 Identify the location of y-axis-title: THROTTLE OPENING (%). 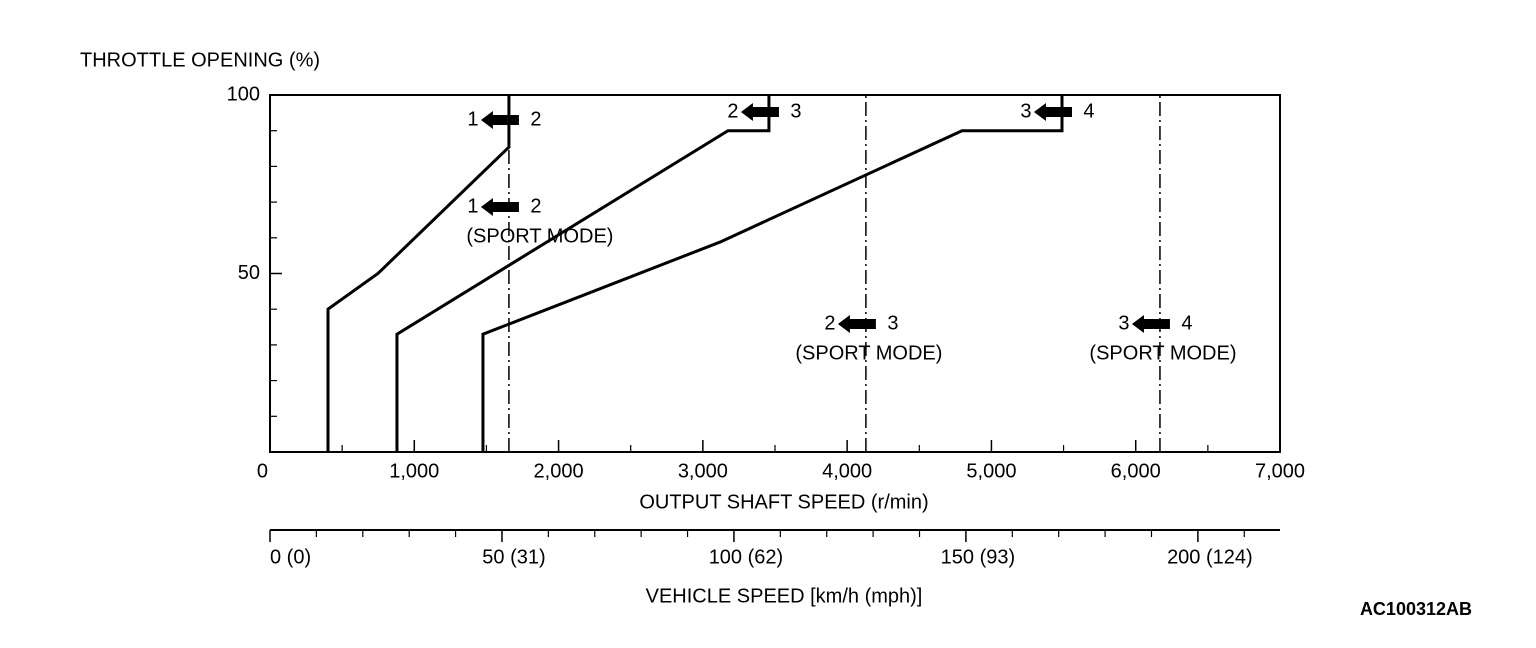
(200, 60).